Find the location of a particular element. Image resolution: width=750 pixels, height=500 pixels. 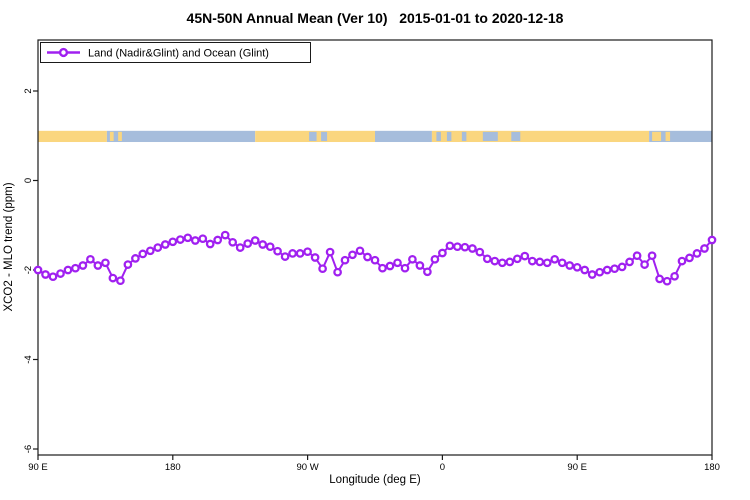

map-strip-segment-land is located at coordinates (72, 136).